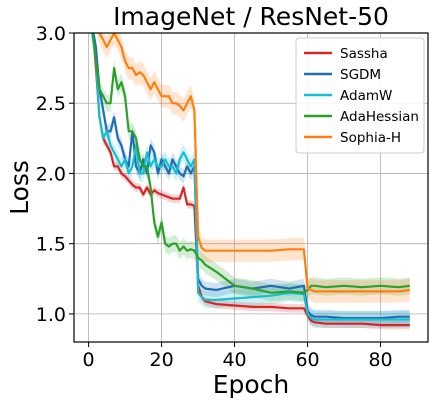 The height and width of the screenshot is (405, 448). Describe the element at coordinates (251, 384) in the screenshot. I see `x-axis-label: Epoch` at that location.